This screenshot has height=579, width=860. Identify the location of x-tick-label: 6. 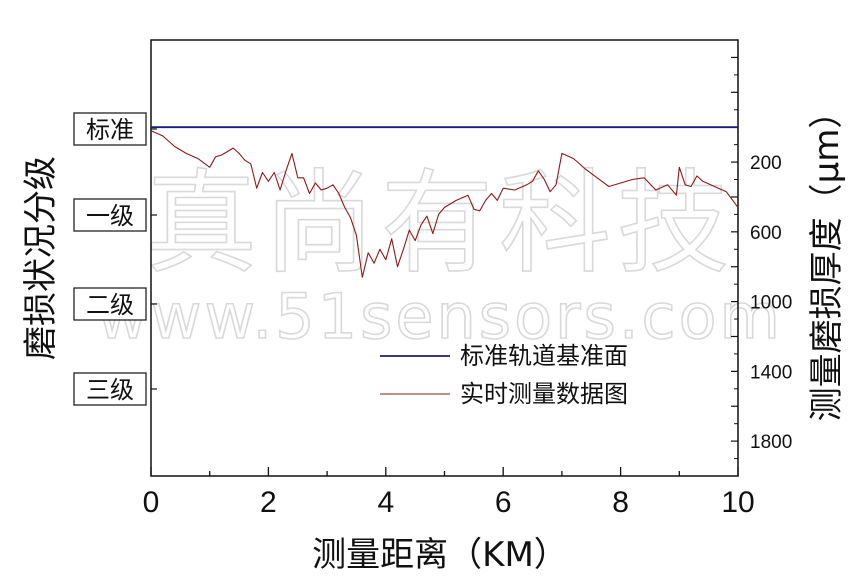
(503, 502).